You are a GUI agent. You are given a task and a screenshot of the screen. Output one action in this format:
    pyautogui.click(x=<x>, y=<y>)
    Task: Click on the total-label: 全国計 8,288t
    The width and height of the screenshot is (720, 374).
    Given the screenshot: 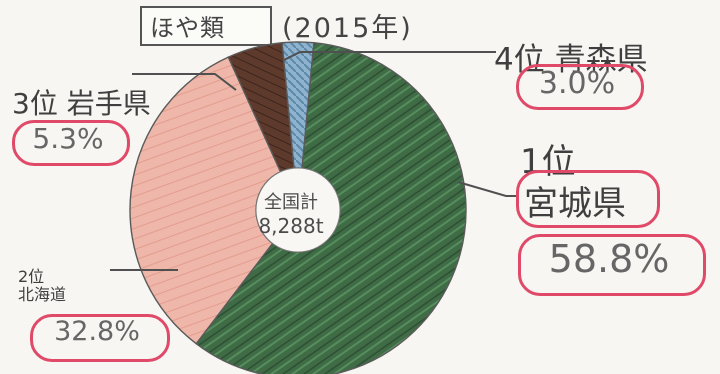 What is the action you would take?
    pyautogui.click(x=291, y=213)
    